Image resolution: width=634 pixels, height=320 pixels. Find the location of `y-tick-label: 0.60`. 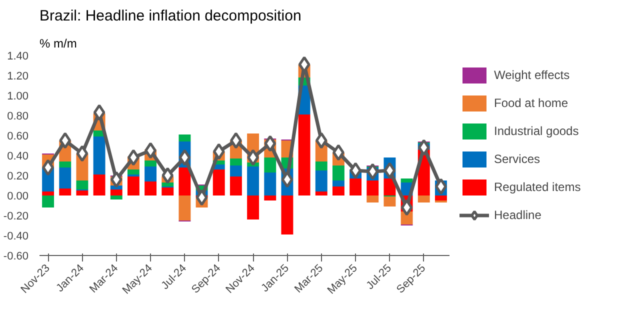

y-tick-label: 0.60 is located at coordinates (18, 136).